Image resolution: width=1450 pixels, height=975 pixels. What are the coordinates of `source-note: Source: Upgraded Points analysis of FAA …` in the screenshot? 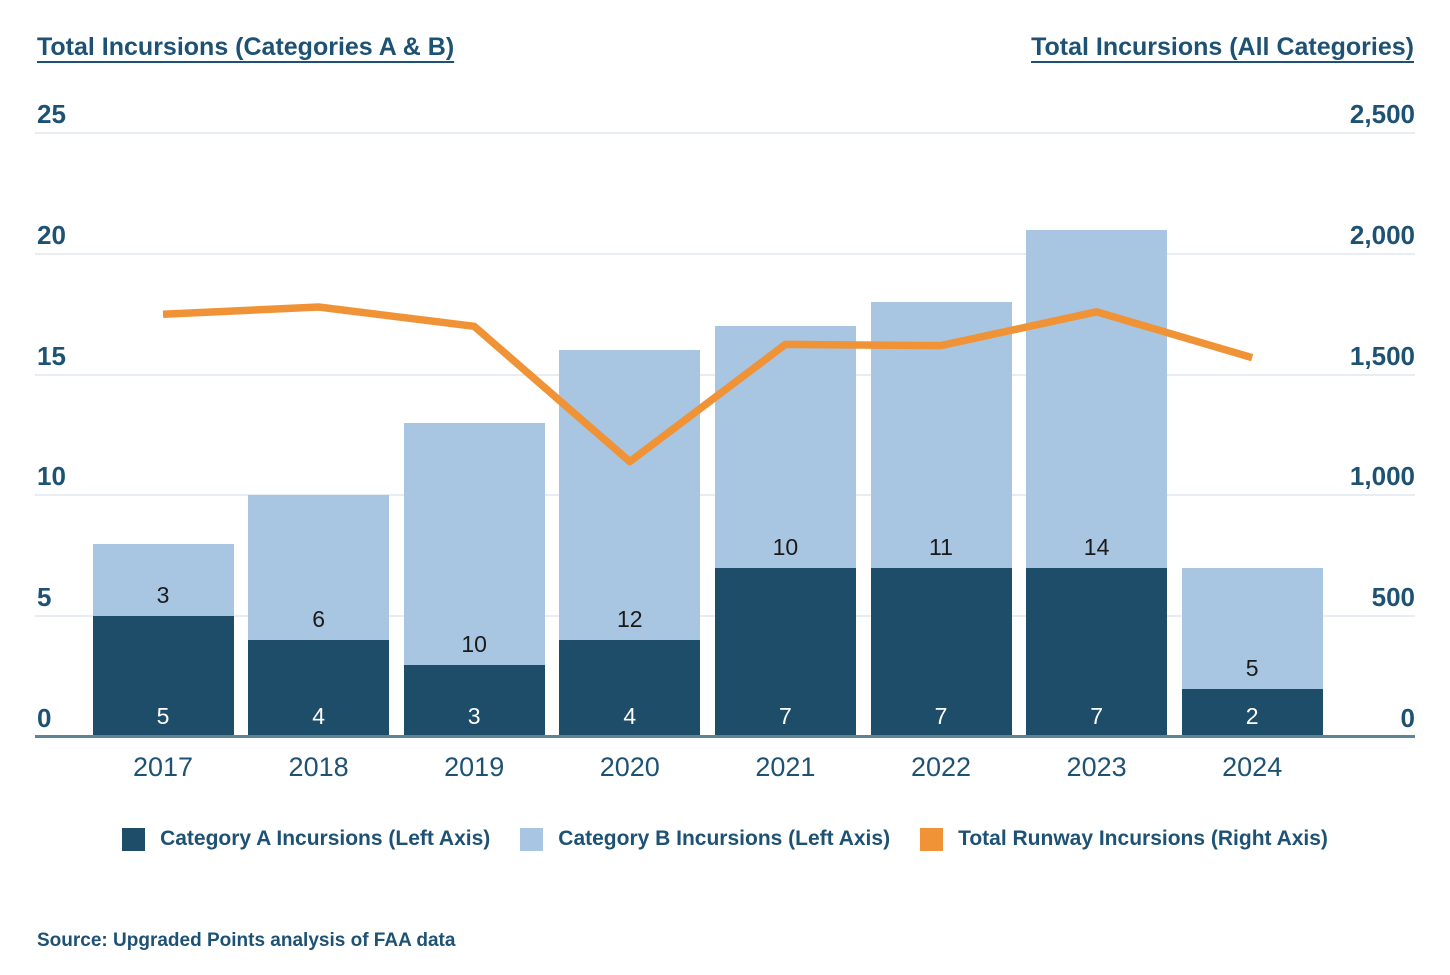 It's located at (246, 940).